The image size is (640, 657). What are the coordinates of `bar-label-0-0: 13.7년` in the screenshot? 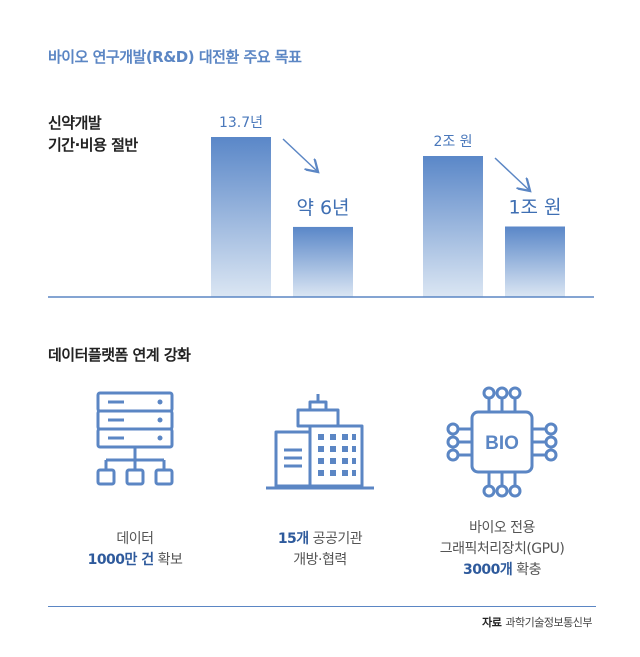 It's located at (241, 123).